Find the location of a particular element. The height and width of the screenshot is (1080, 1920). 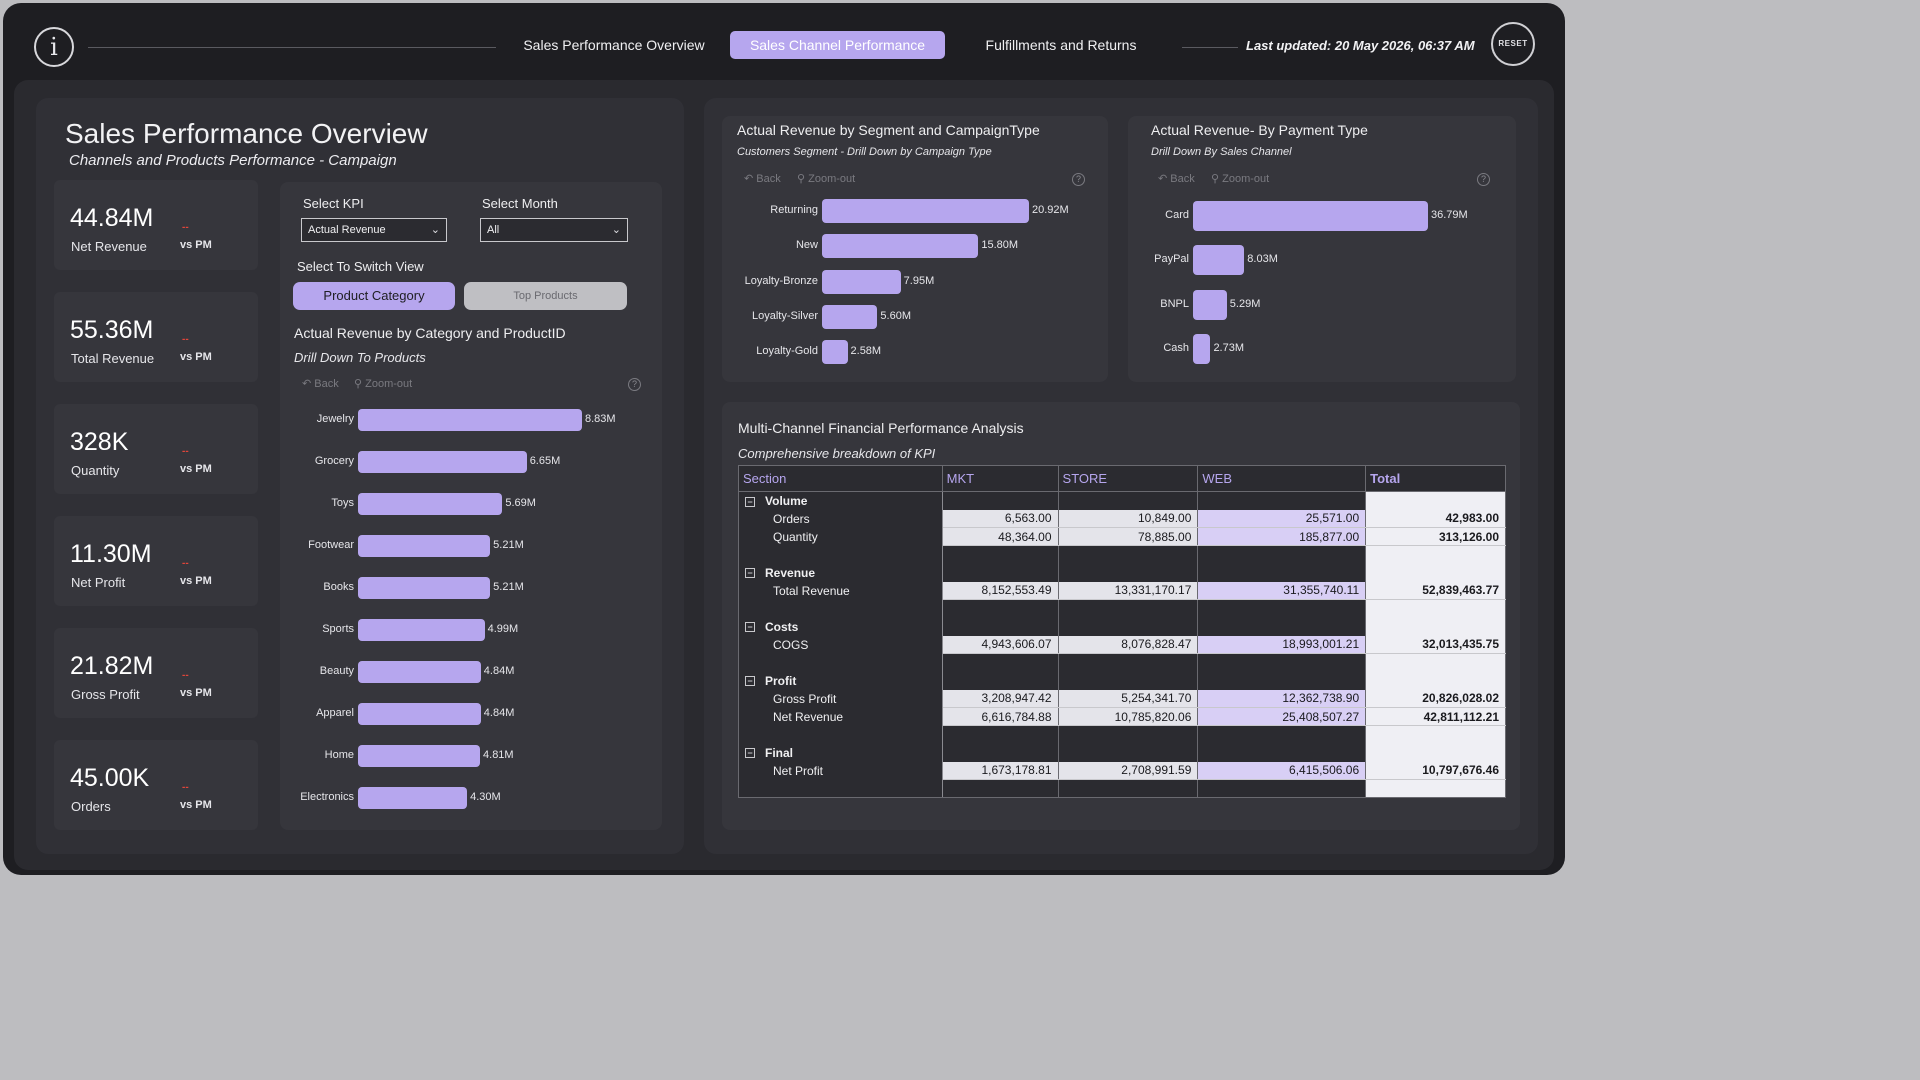

matrix-group-name: Profit is located at coordinates (781, 680).